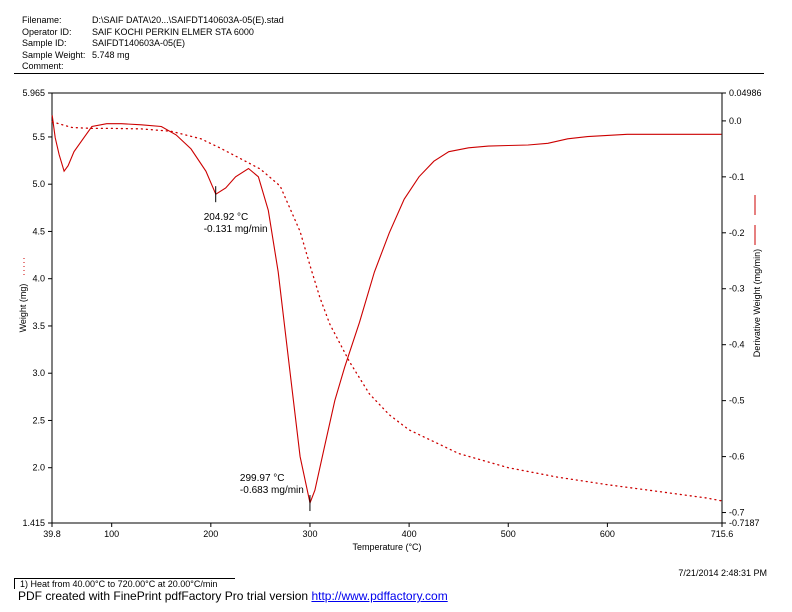 The width and height of the screenshot is (792, 612). What do you see at coordinates (37, 308) in the screenshot?
I see `y-left-axis-ticks: 5.965 5.5 5.0 4.5 4.0 3.5 3.0 2.5 2.0 1.415` at bounding box center [37, 308].